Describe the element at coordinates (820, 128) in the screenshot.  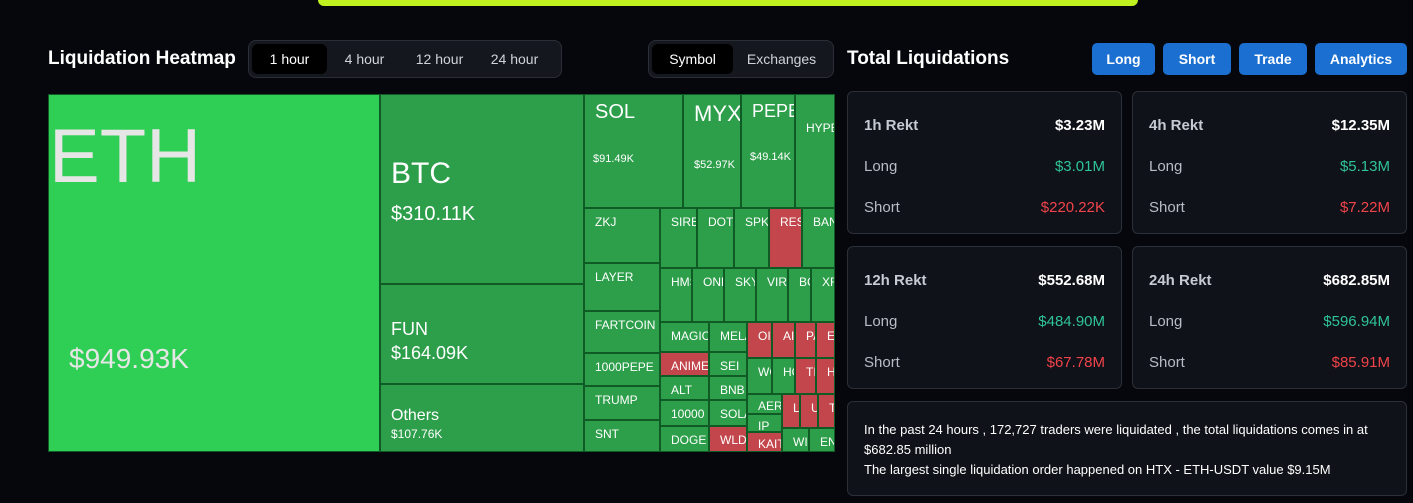
I see `tile-symbol: HYPE` at that location.